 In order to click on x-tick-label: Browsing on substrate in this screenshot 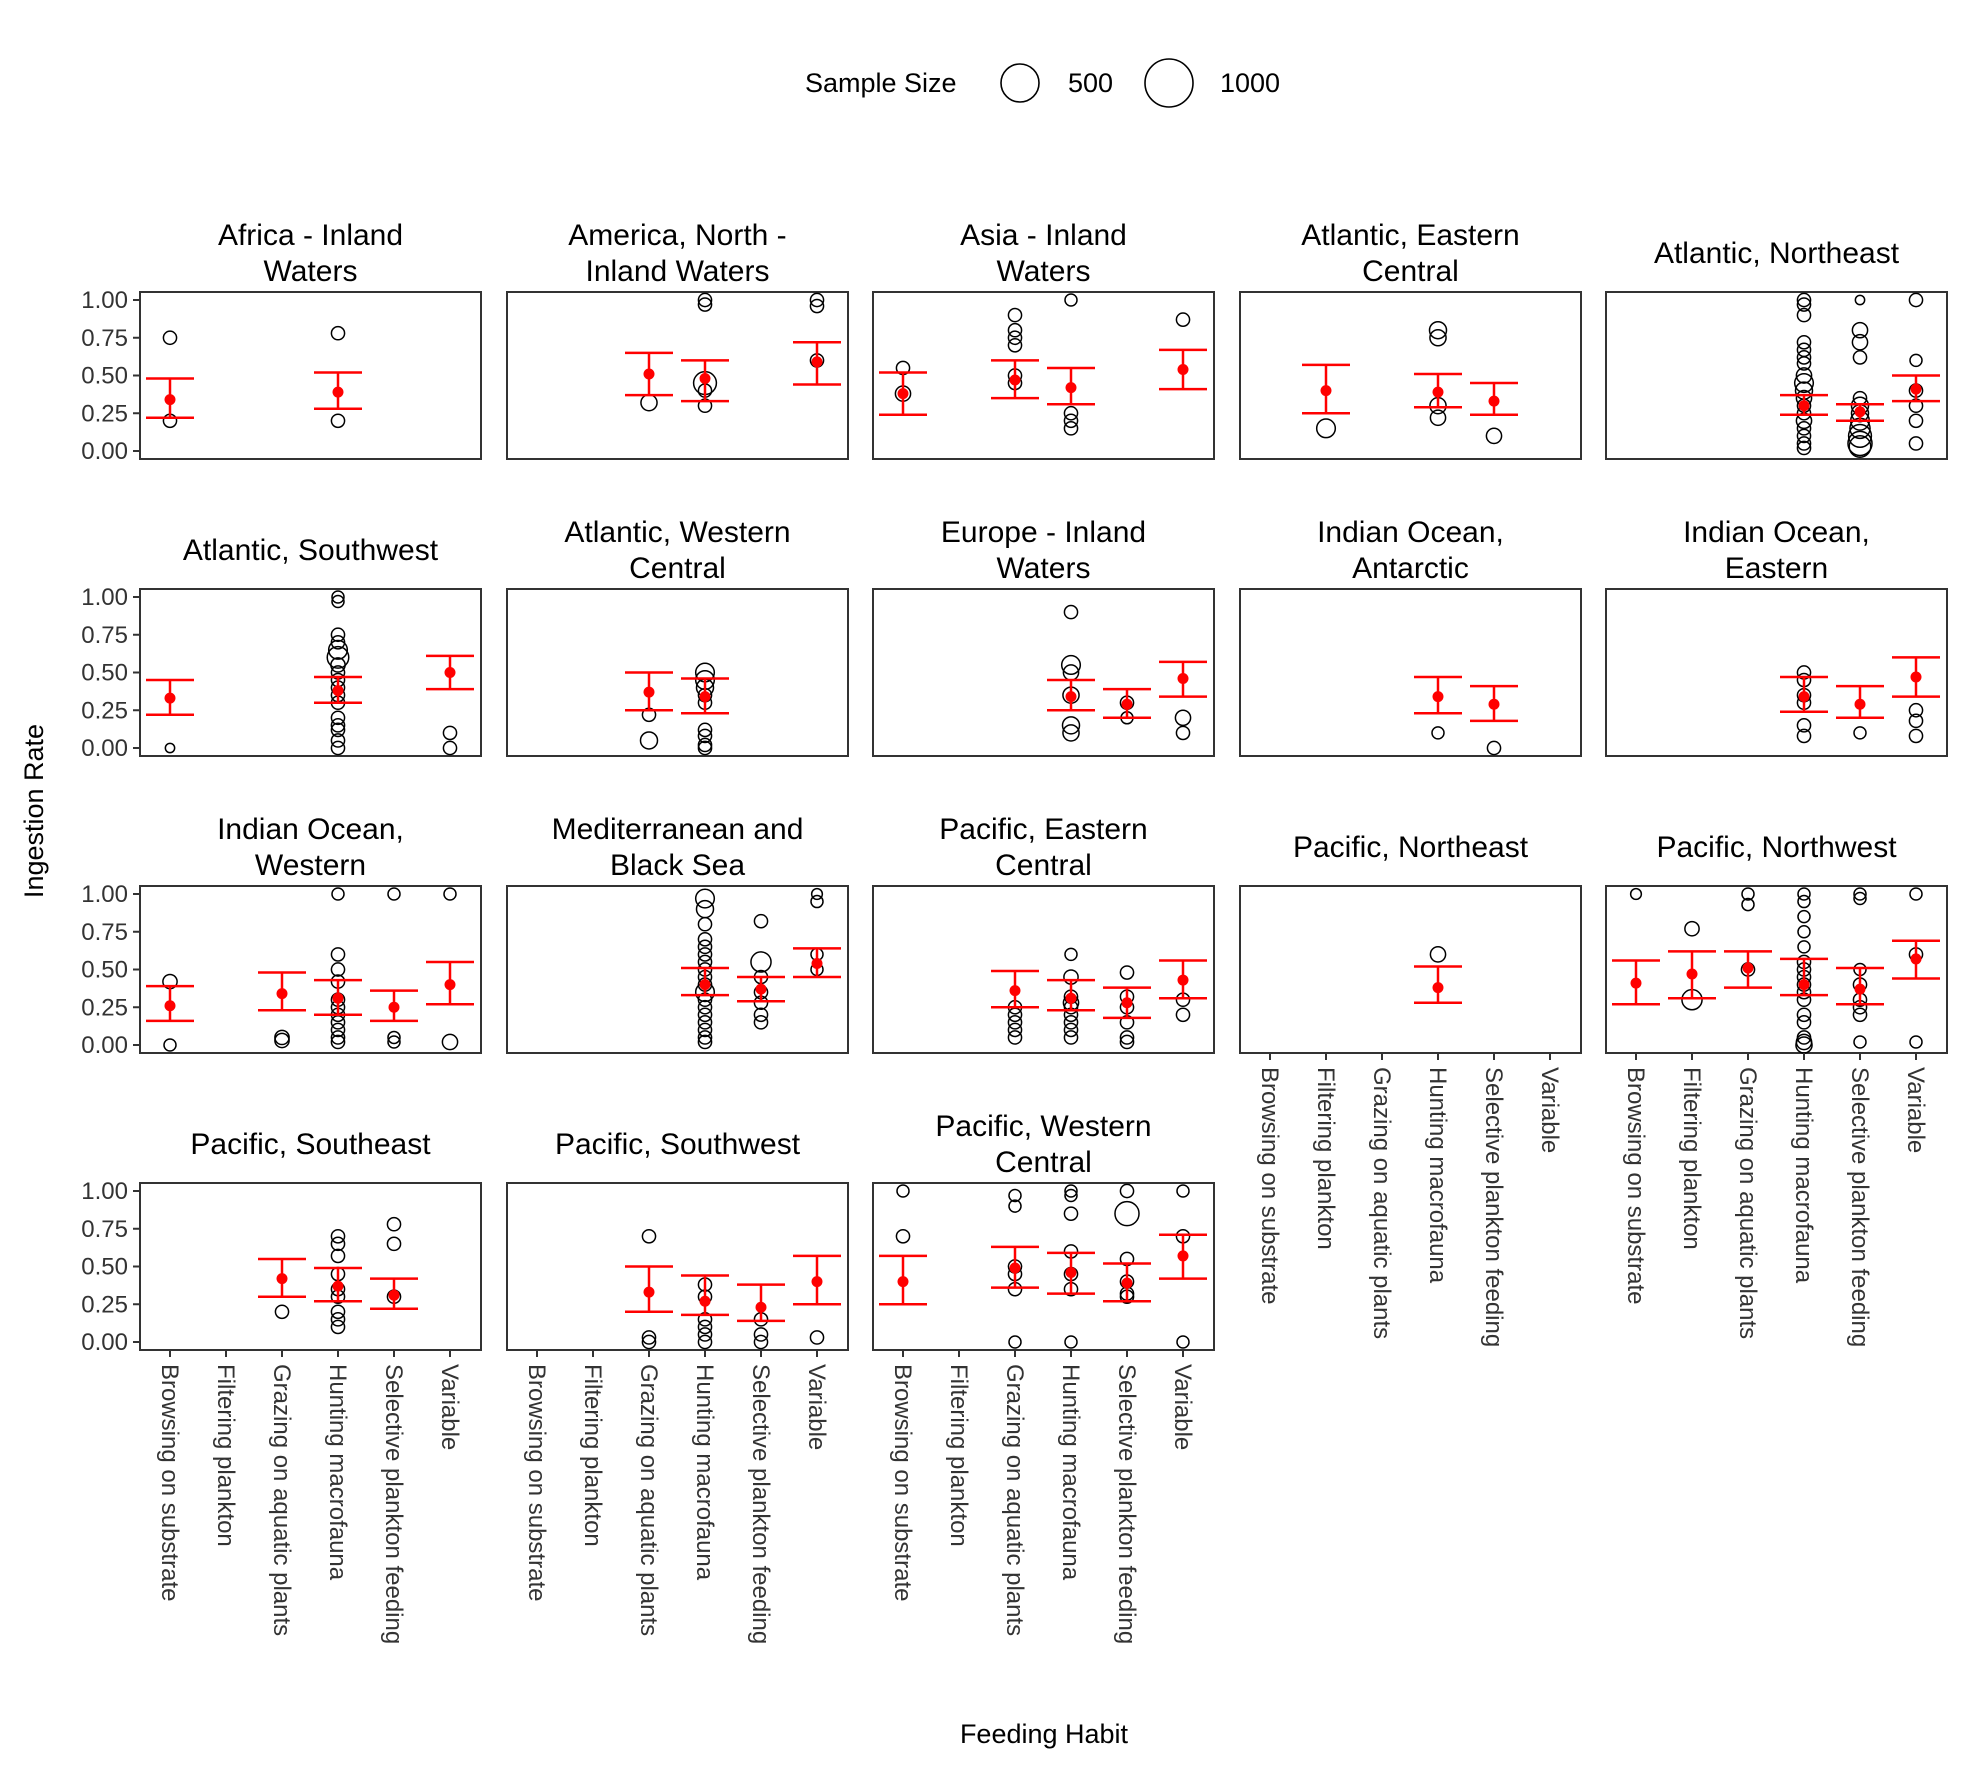, I will do `click(902, 1482)`.